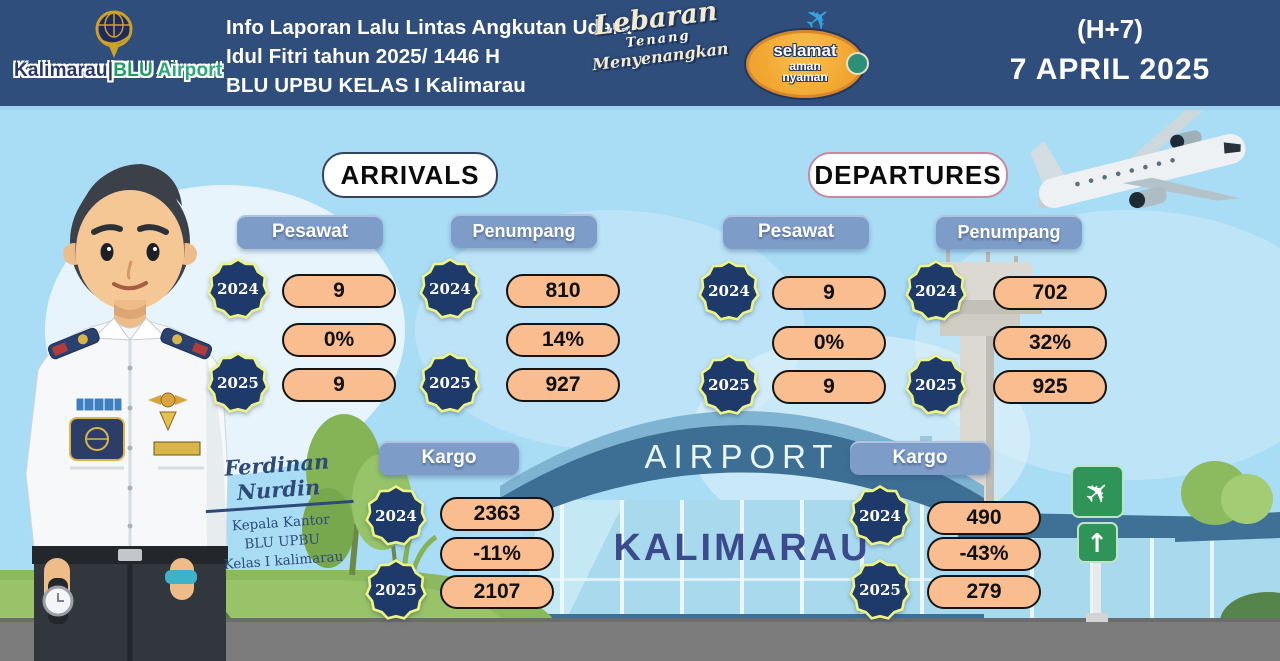 The height and width of the screenshot is (661, 1280). What do you see at coordinates (73, 343) in the screenshot?
I see `epaulette` at bounding box center [73, 343].